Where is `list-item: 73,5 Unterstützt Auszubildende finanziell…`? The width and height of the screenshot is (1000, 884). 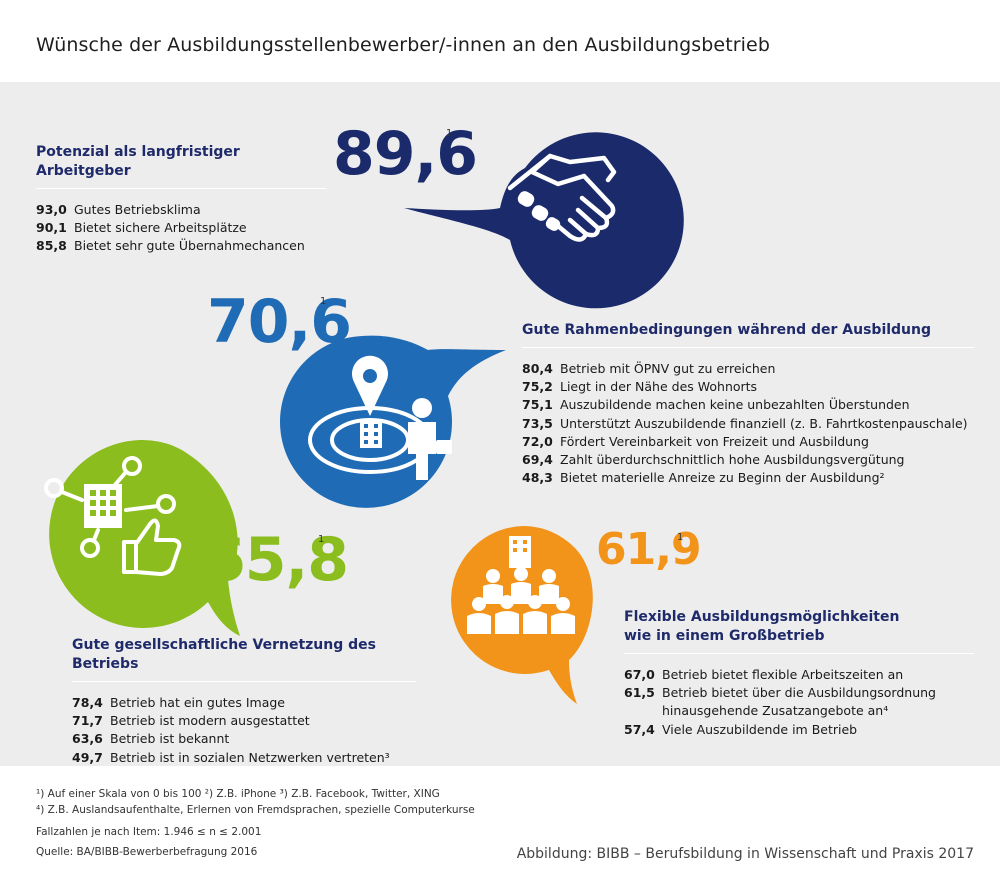
list-item: 73,5 Unterstützt Auszubildende finanziell… is located at coordinates (745, 423).